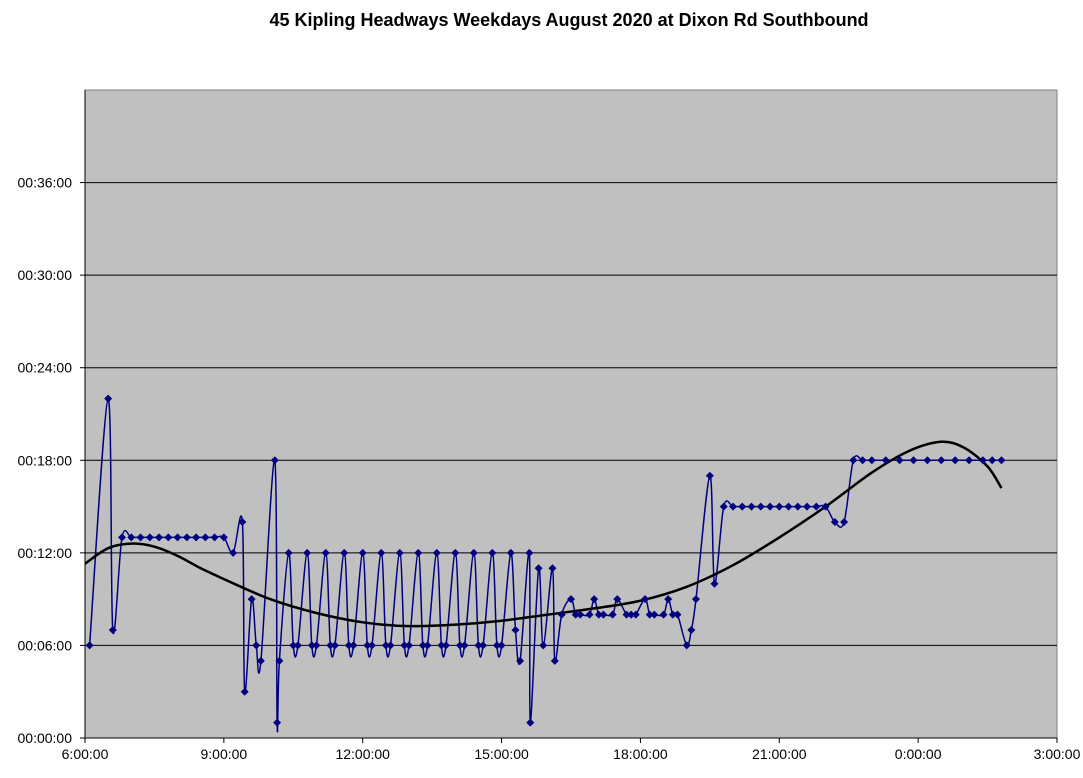  Describe the element at coordinates (779, 754) in the screenshot. I see `x-tick-label: 21:00:00` at that location.